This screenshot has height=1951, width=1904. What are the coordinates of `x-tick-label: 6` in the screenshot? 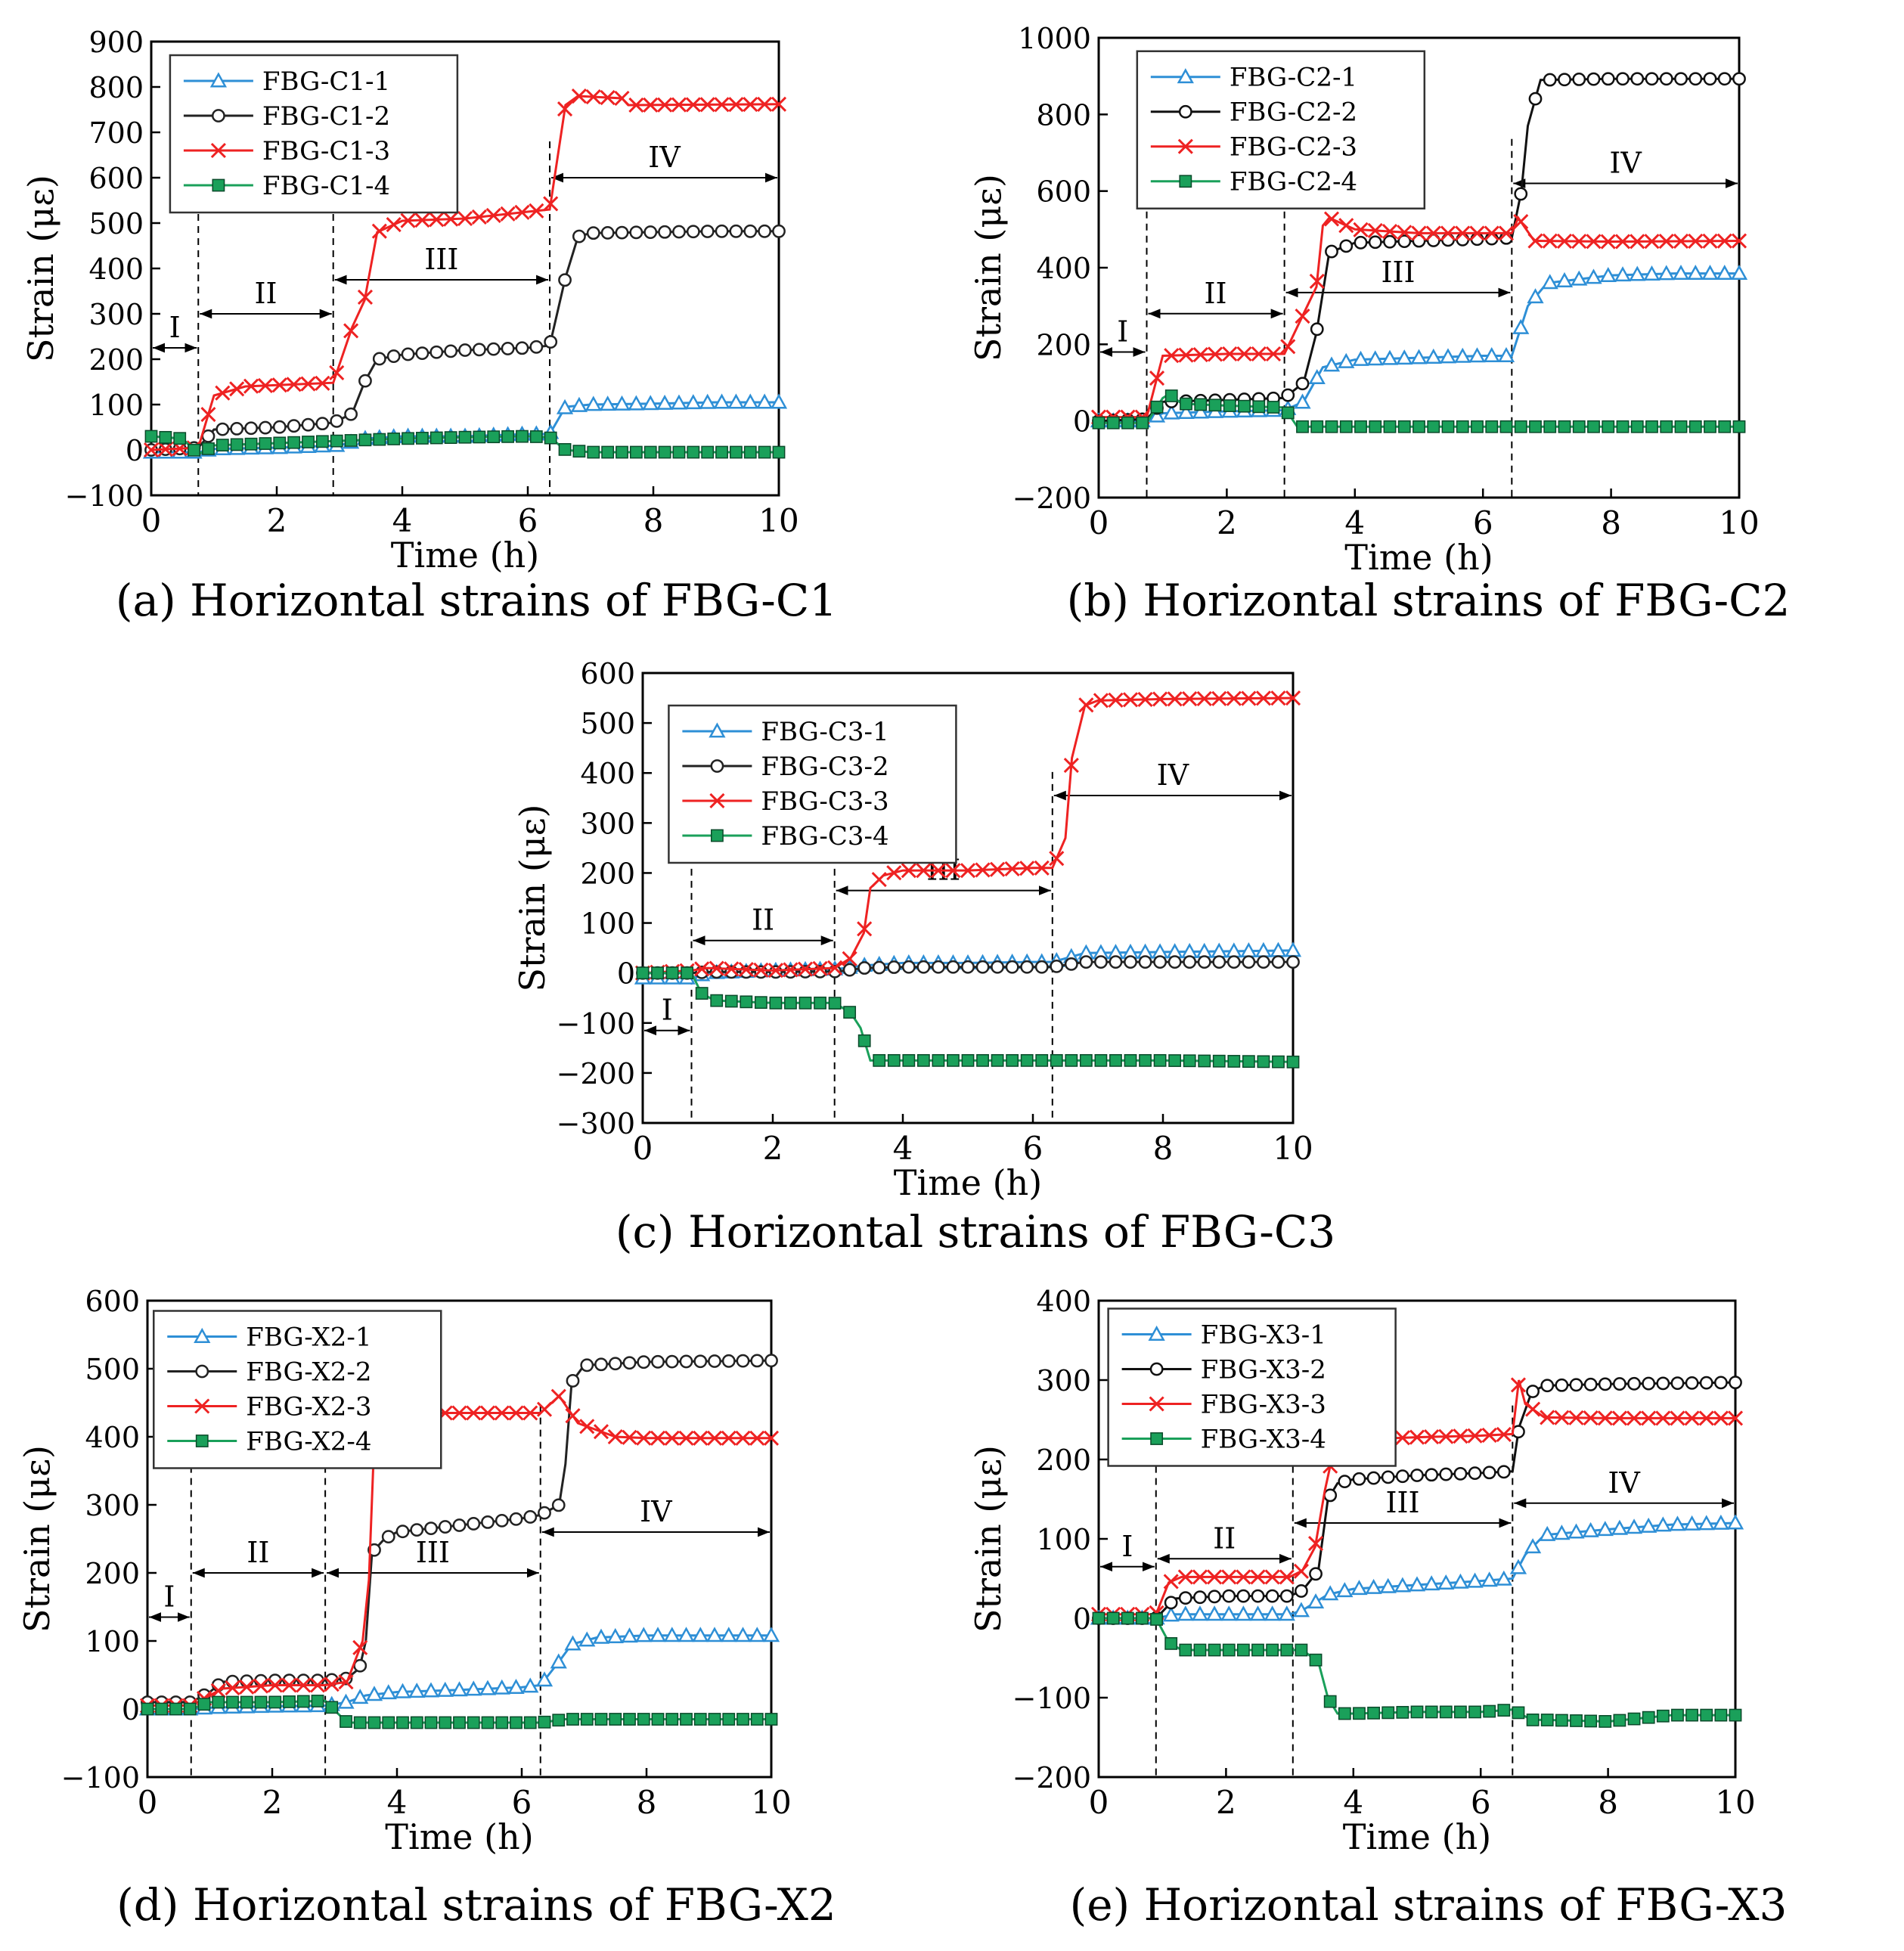 It's located at (522, 1803).